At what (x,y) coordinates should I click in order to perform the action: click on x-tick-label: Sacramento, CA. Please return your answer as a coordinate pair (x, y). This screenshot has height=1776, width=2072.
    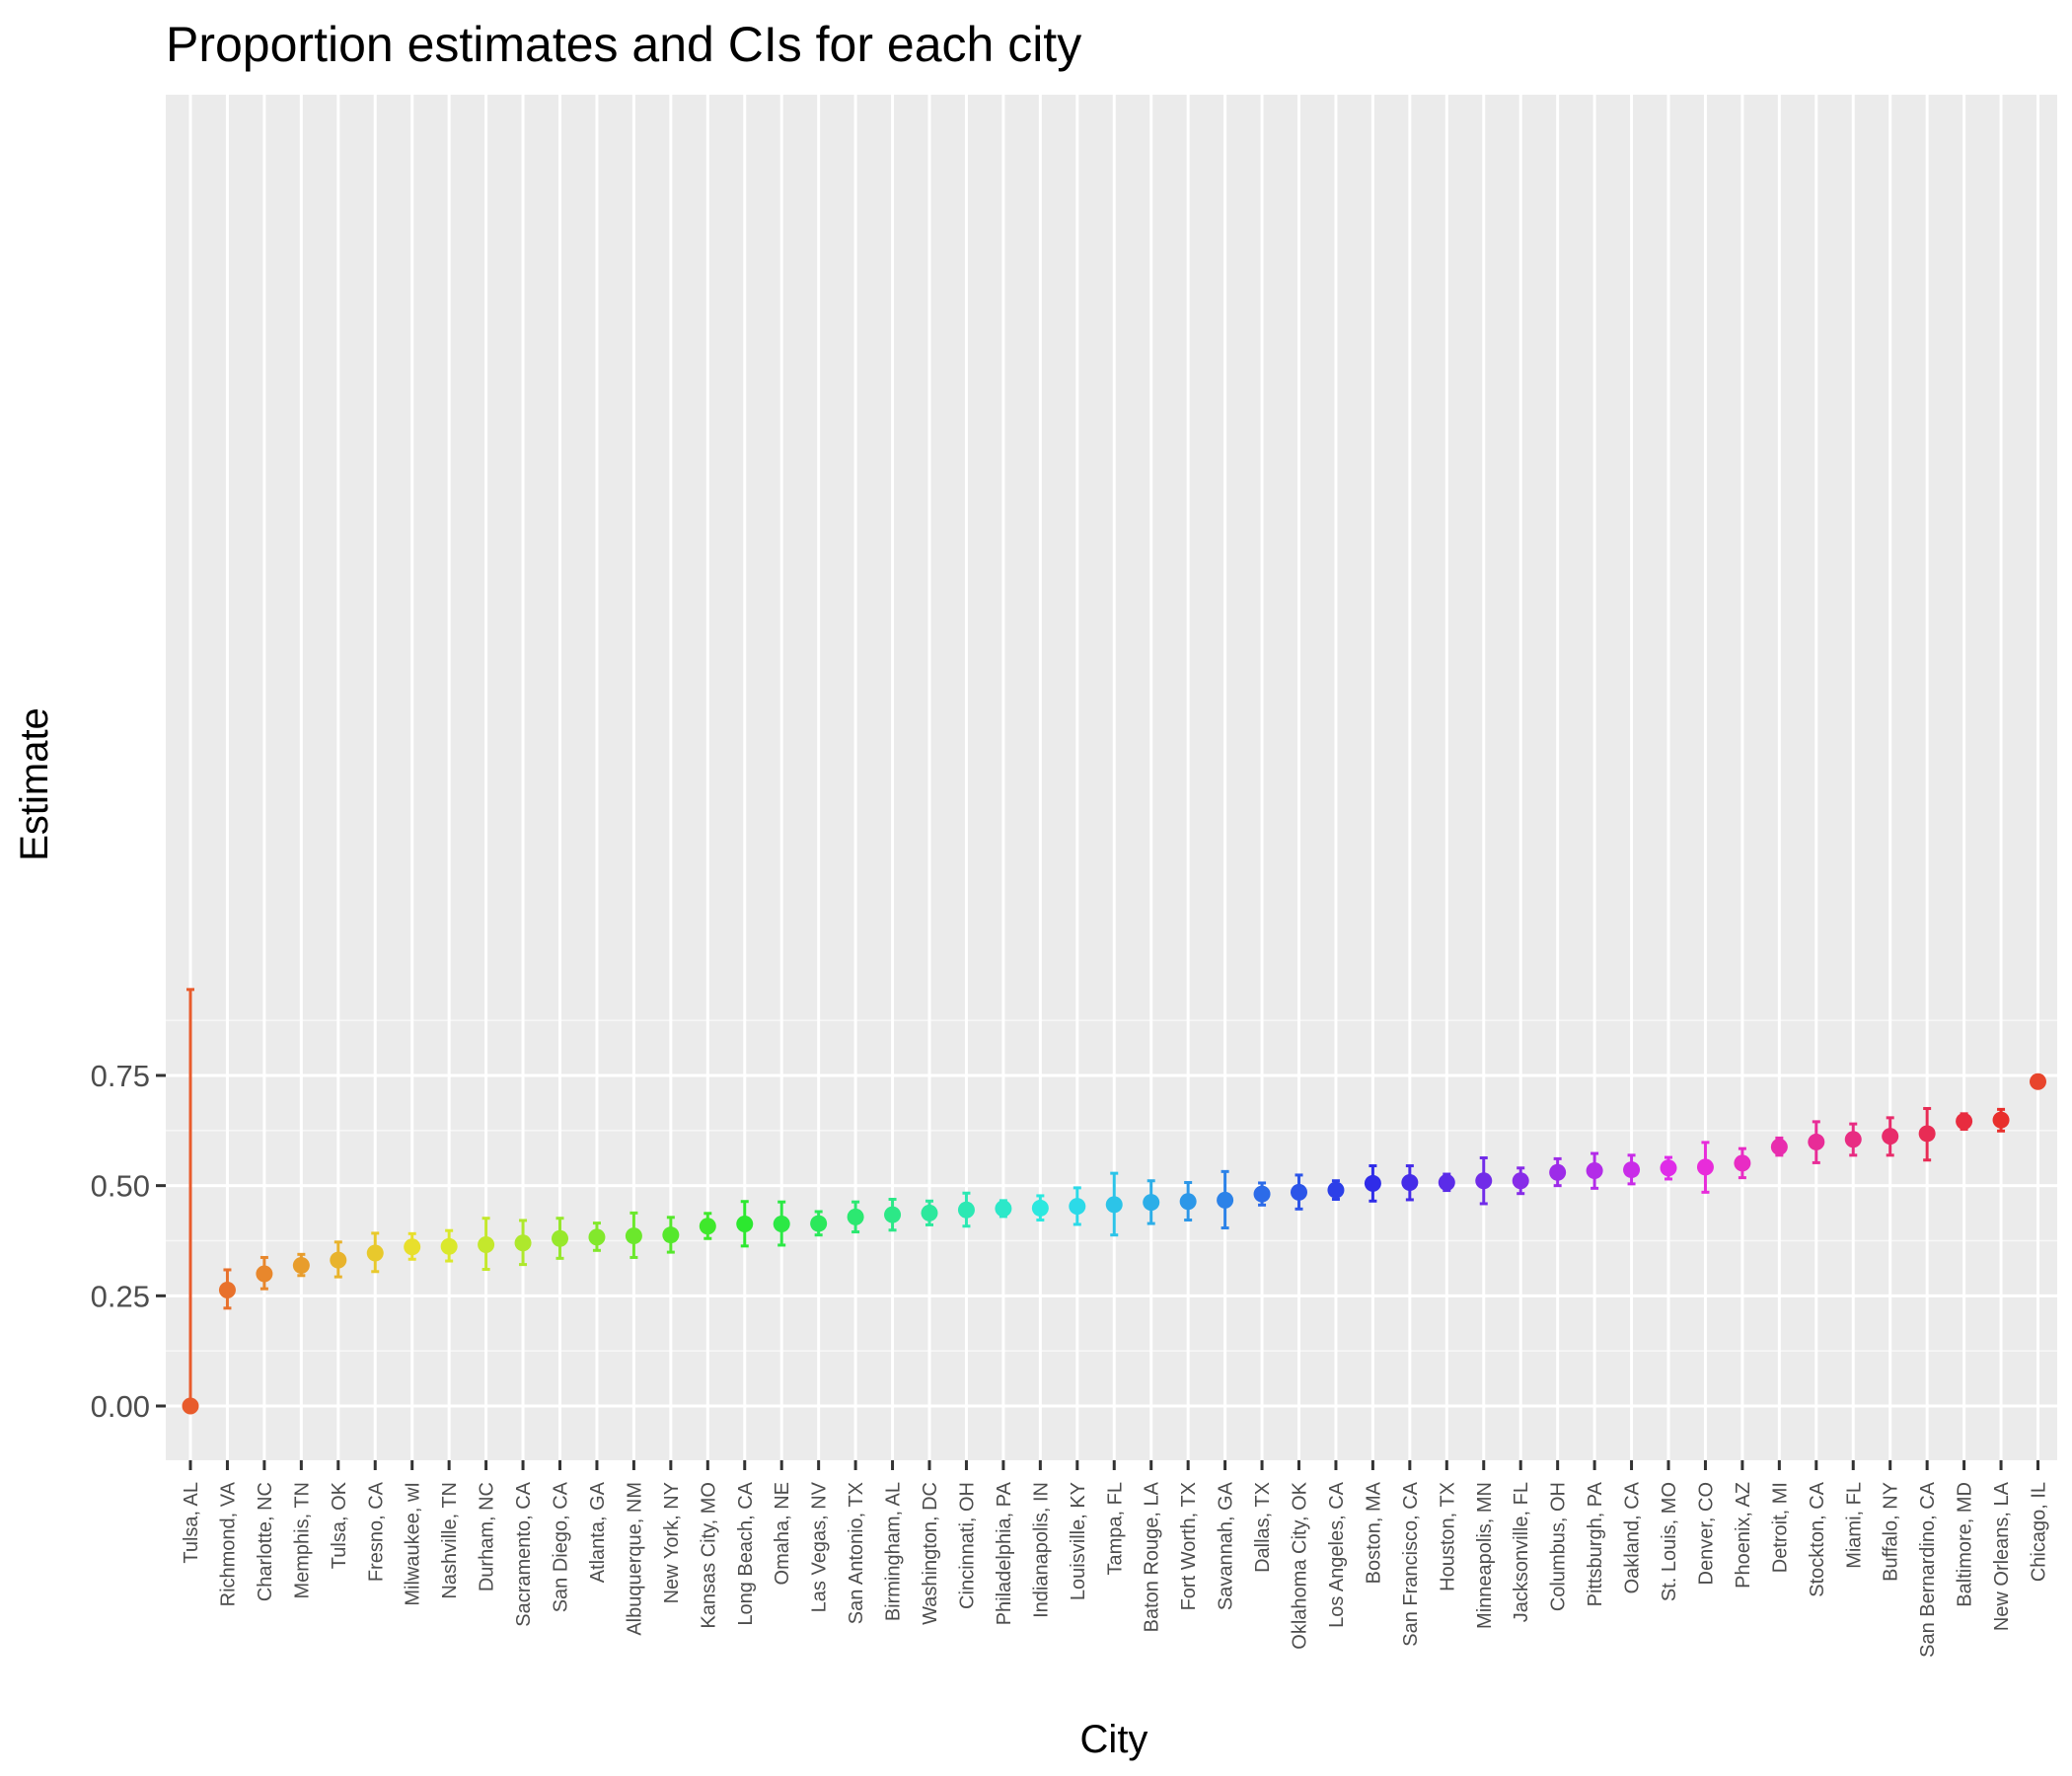
    Looking at the image, I should click on (524, 1554).